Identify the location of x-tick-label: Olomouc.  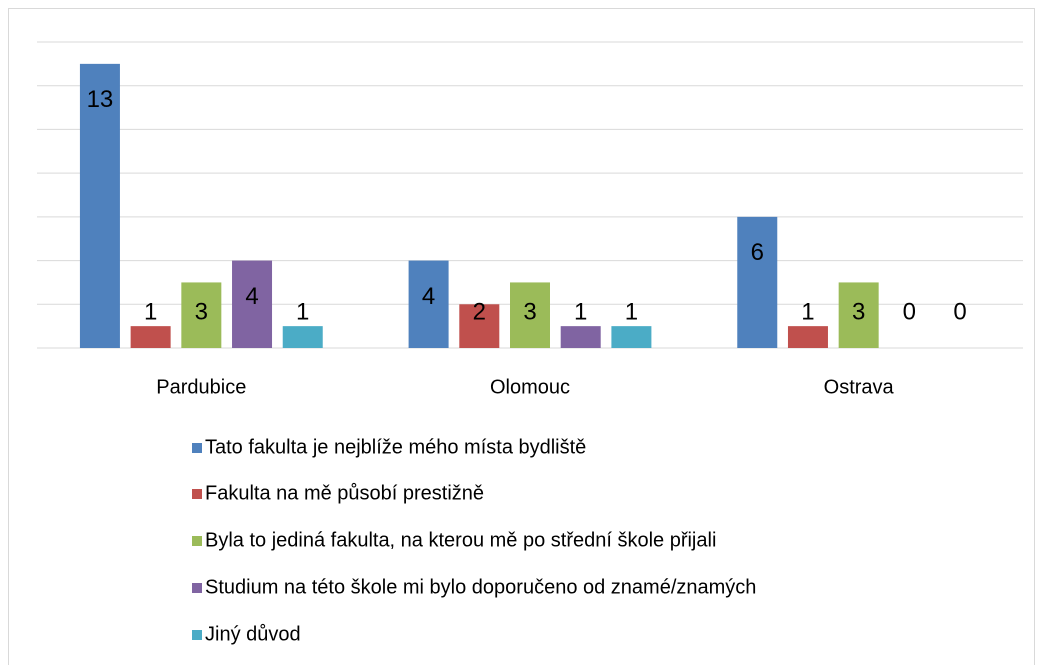
(530, 387).